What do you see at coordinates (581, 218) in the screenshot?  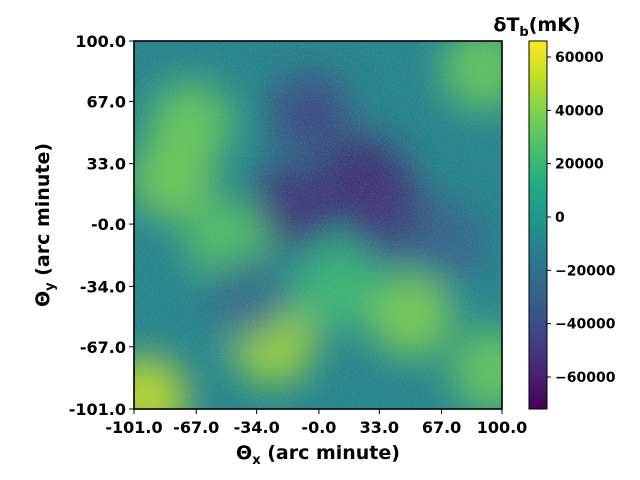 I see `colorbar-ticks: 60000 40000 20000 0 −20000 −40000 −60000` at bounding box center [581, 218].